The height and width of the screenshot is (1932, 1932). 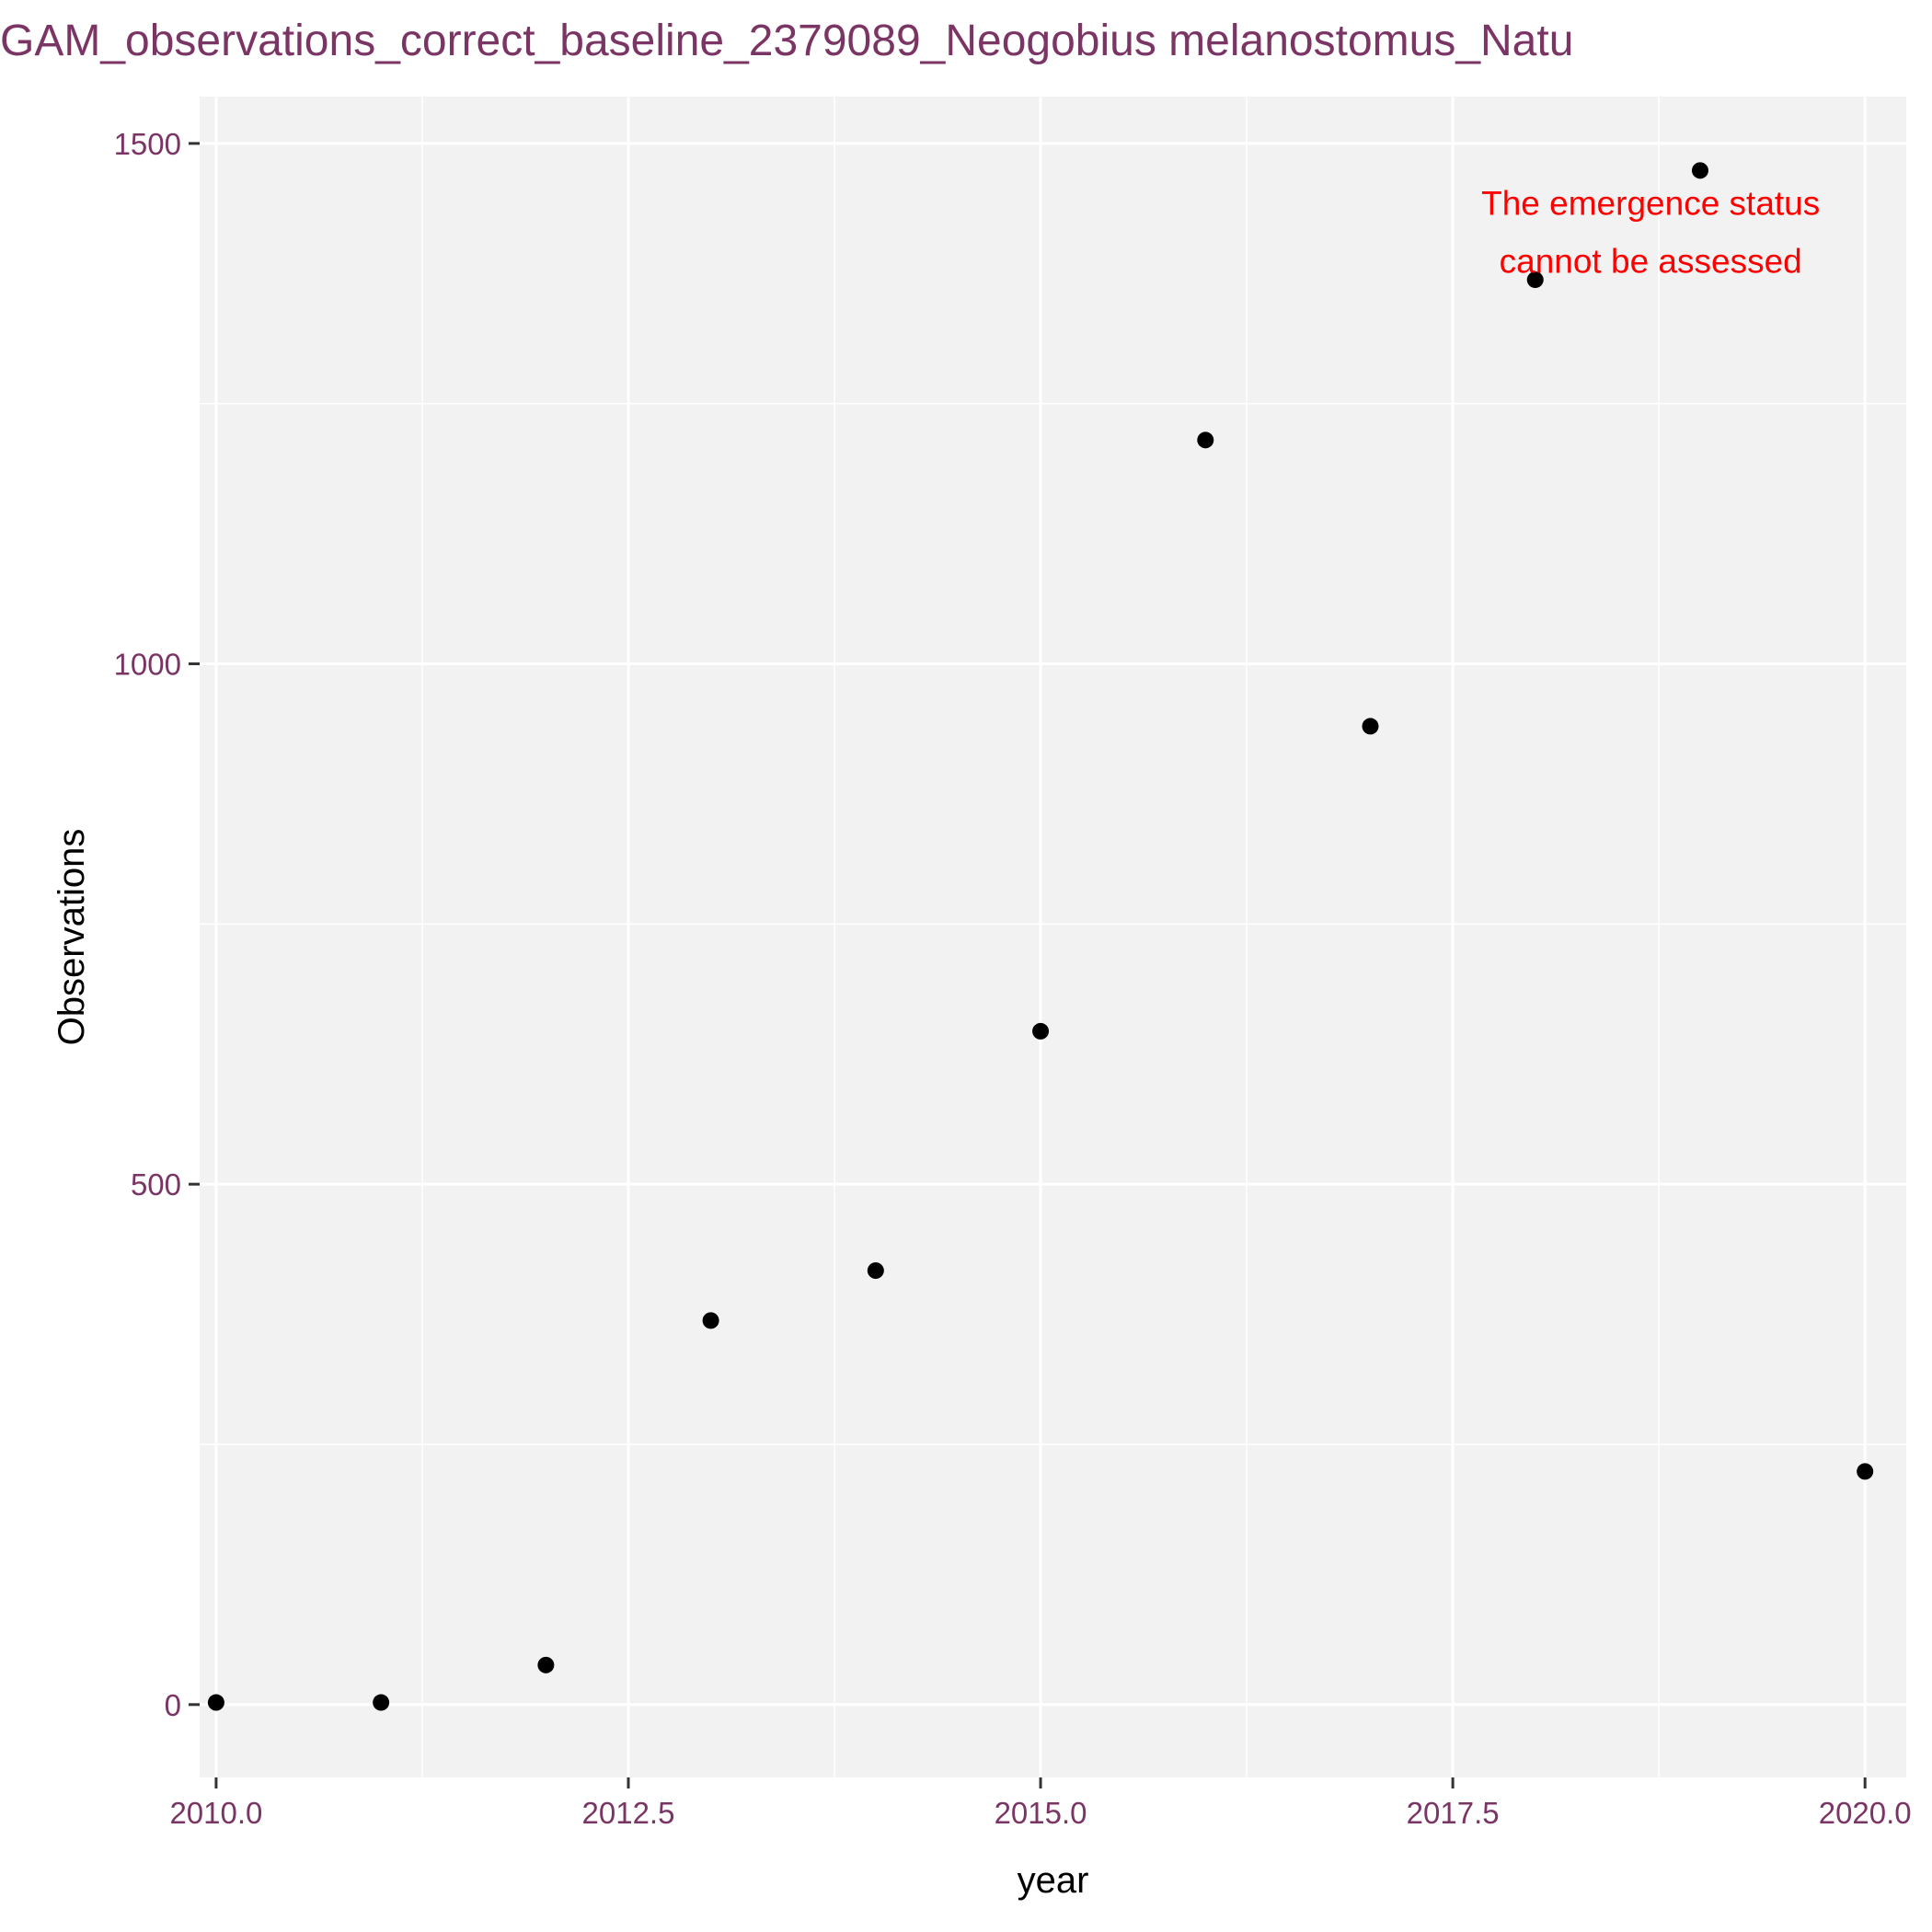 What do you see at coordinates (1053, 1880) in the screenshot?
I see `x-axis-title: year` at bounding box center [1053, 1880].